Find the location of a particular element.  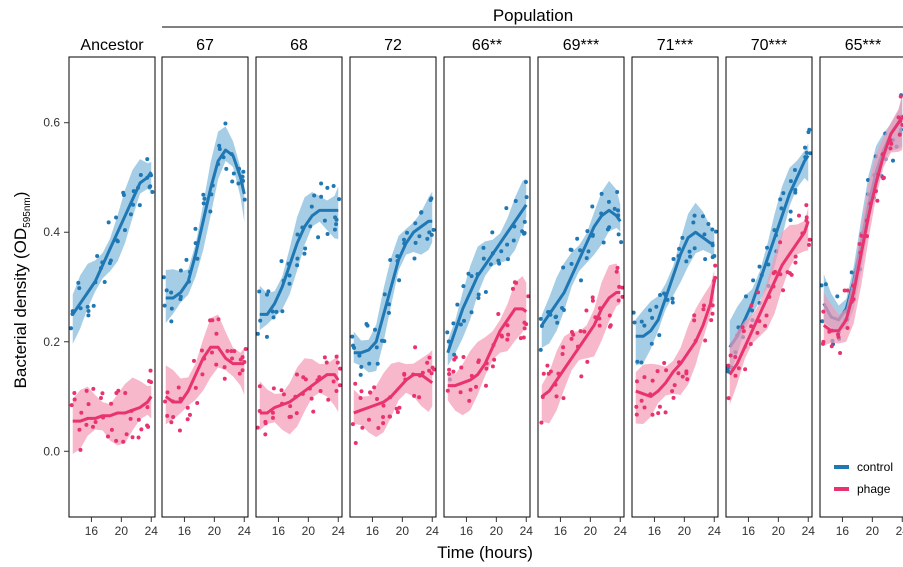

phage-confidence-band is located at coordinates (675, 347).